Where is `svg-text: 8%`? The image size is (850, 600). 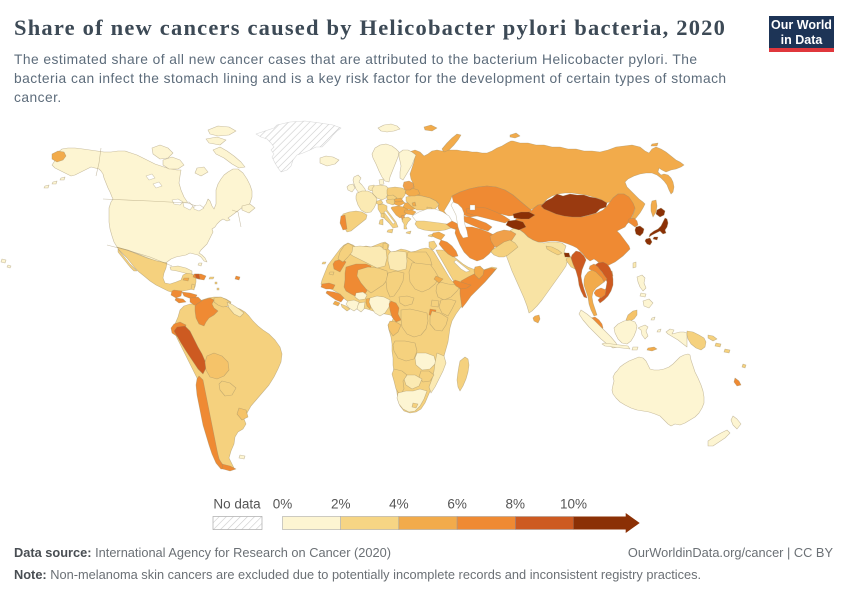
svg-text: 8% is located at coordinates (516, 504).